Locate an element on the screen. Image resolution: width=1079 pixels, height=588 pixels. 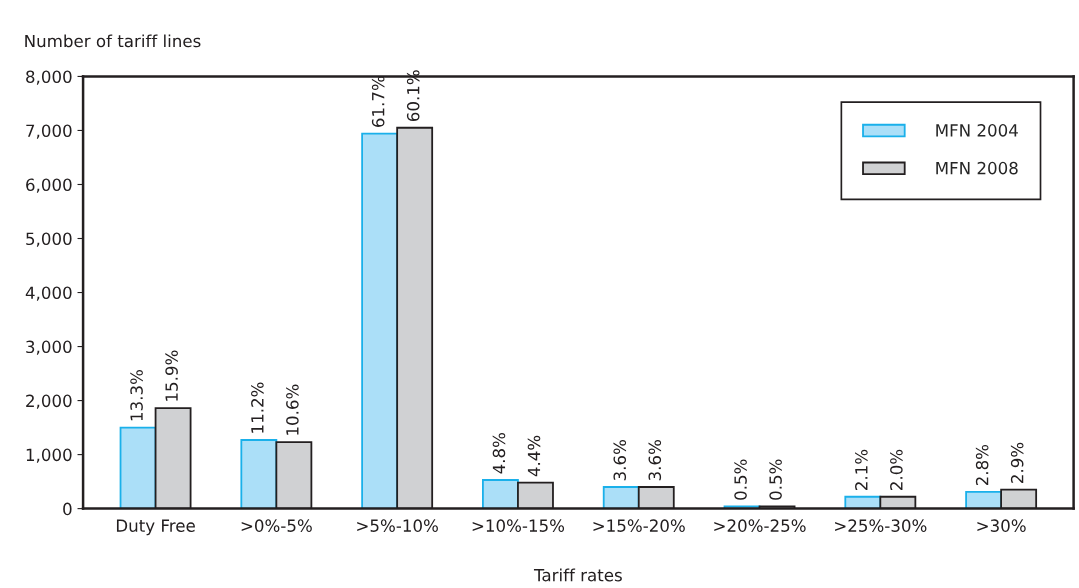
annotation: 60.1% is located at coordinates (413, 96).